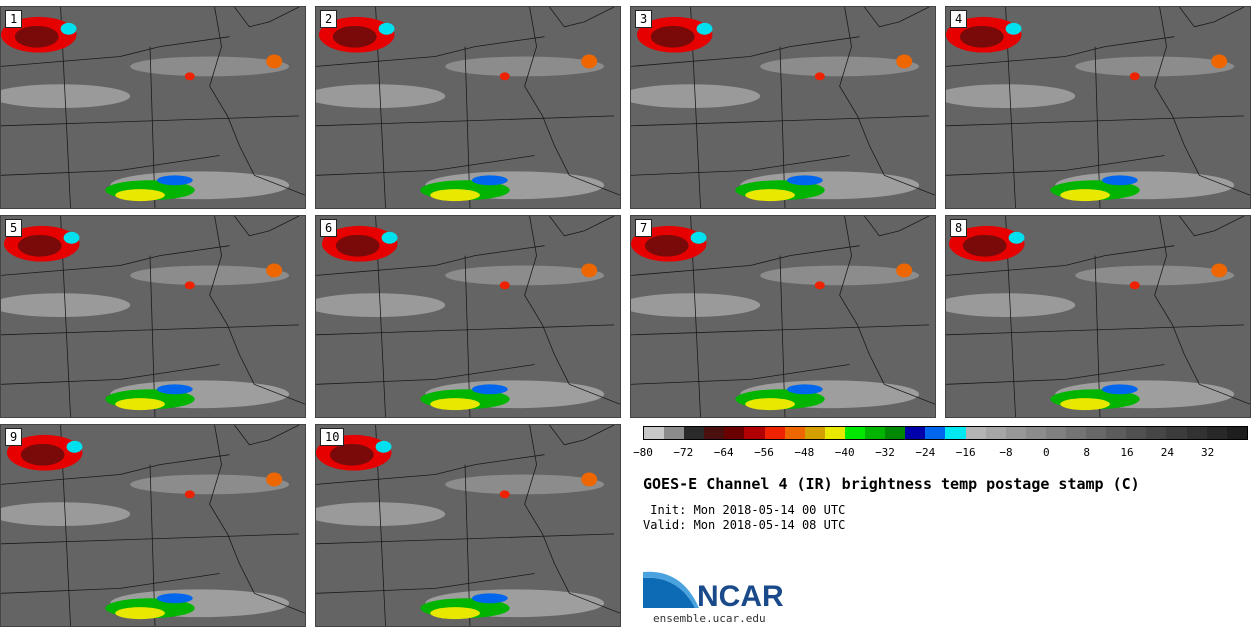 Image resolution: width=1260 pixels, height=627 pixels. What do you see at coordinates (14, 437) in the screenshot?
I see `panel-number-label: 9` at bounding box center [14, 437].